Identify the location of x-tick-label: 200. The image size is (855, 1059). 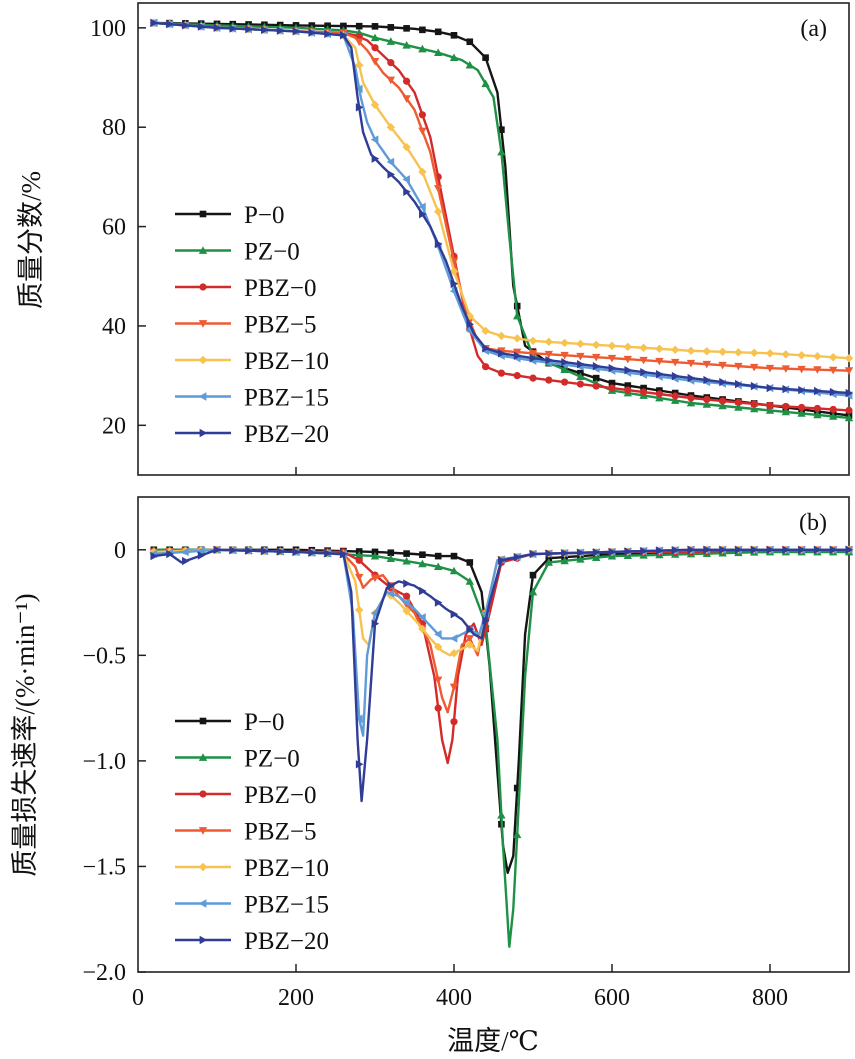
(296, 998).